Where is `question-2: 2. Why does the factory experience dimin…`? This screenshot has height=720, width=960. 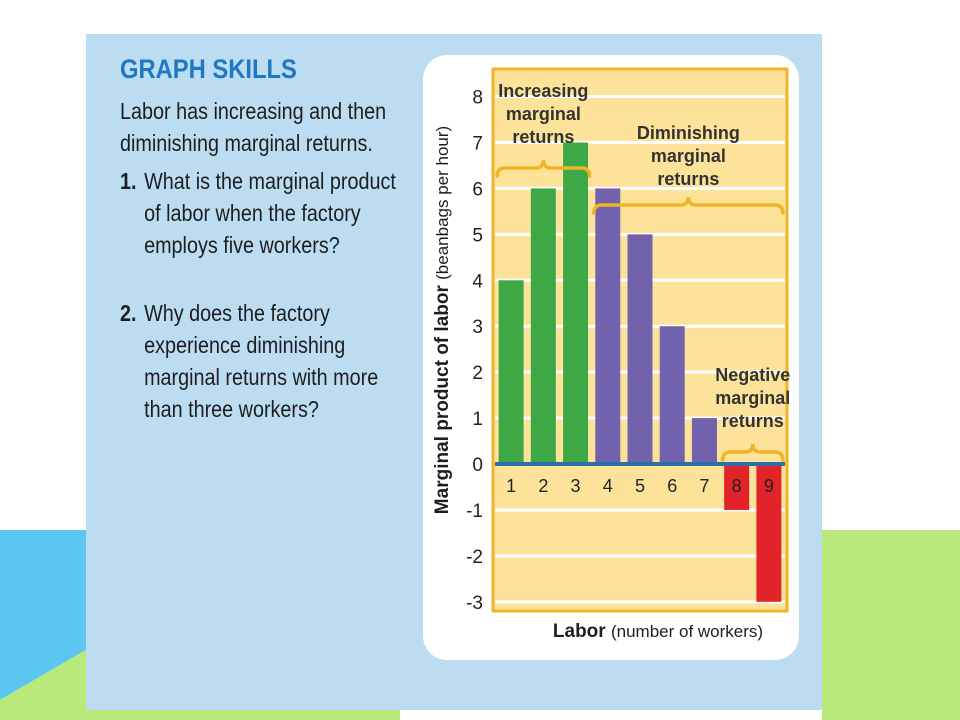
question-2: 2. Why does the factory experience dimin… is located at coordinates (262, 361).